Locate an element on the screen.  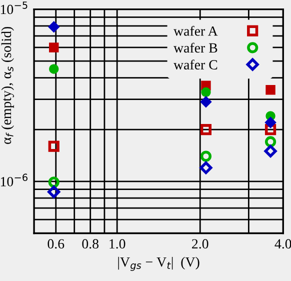
x-tick-label: 4.0 is located at coordinates (282, 244).